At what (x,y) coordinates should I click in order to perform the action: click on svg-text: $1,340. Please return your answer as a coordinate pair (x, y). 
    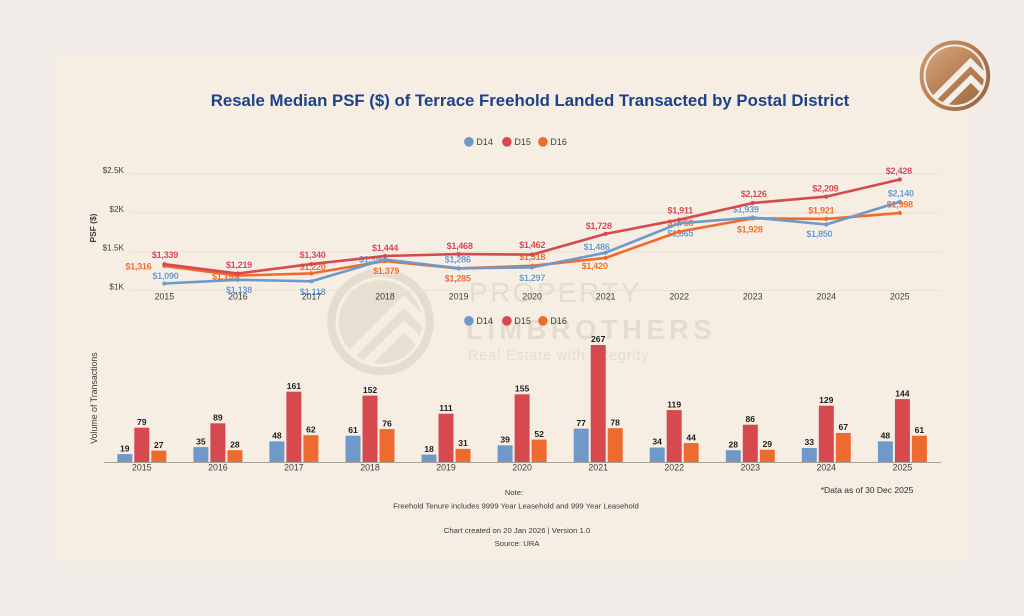
    Looking at the image, I should click on (312, 255).